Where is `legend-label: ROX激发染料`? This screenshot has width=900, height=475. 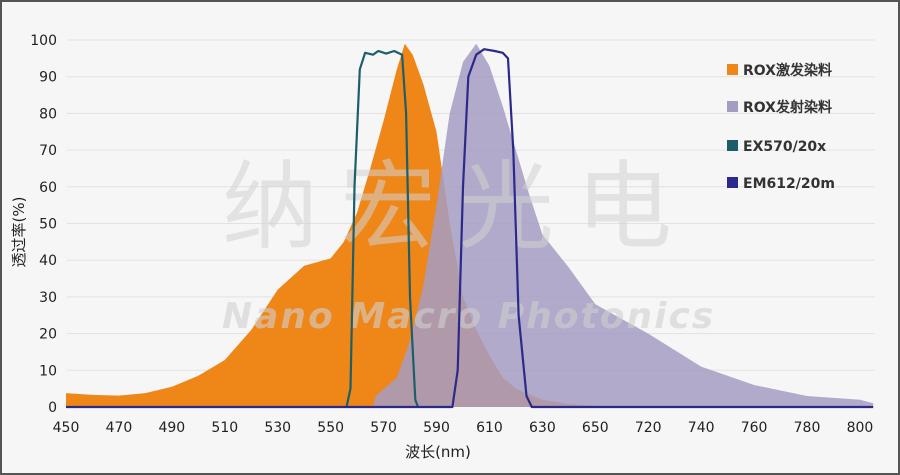
legend-label: ROX激发染料 is located at coordinates (787, 70).